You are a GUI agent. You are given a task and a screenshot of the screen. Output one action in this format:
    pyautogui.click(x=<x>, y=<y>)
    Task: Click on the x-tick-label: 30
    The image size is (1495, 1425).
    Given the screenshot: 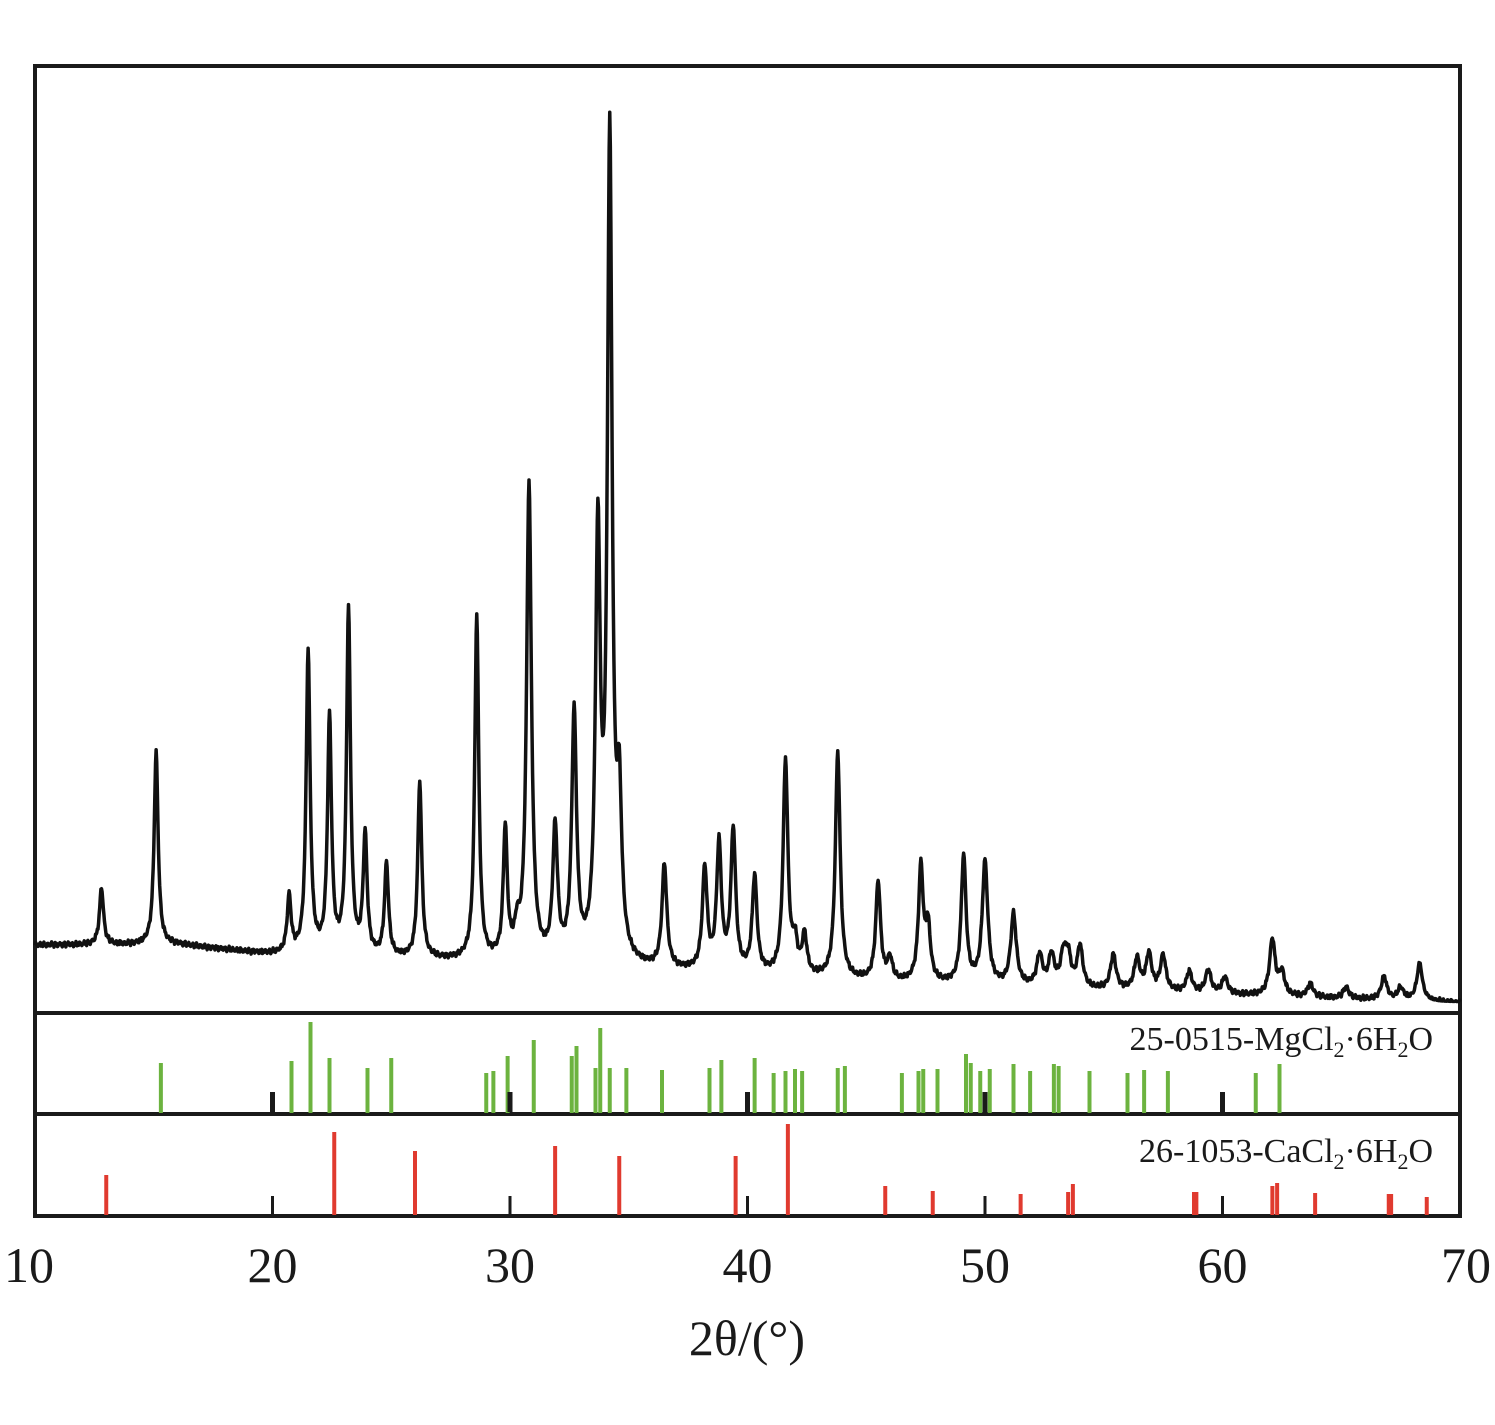 What is the action you would take?
    pyautogui.click(x=510, y=1265)
    